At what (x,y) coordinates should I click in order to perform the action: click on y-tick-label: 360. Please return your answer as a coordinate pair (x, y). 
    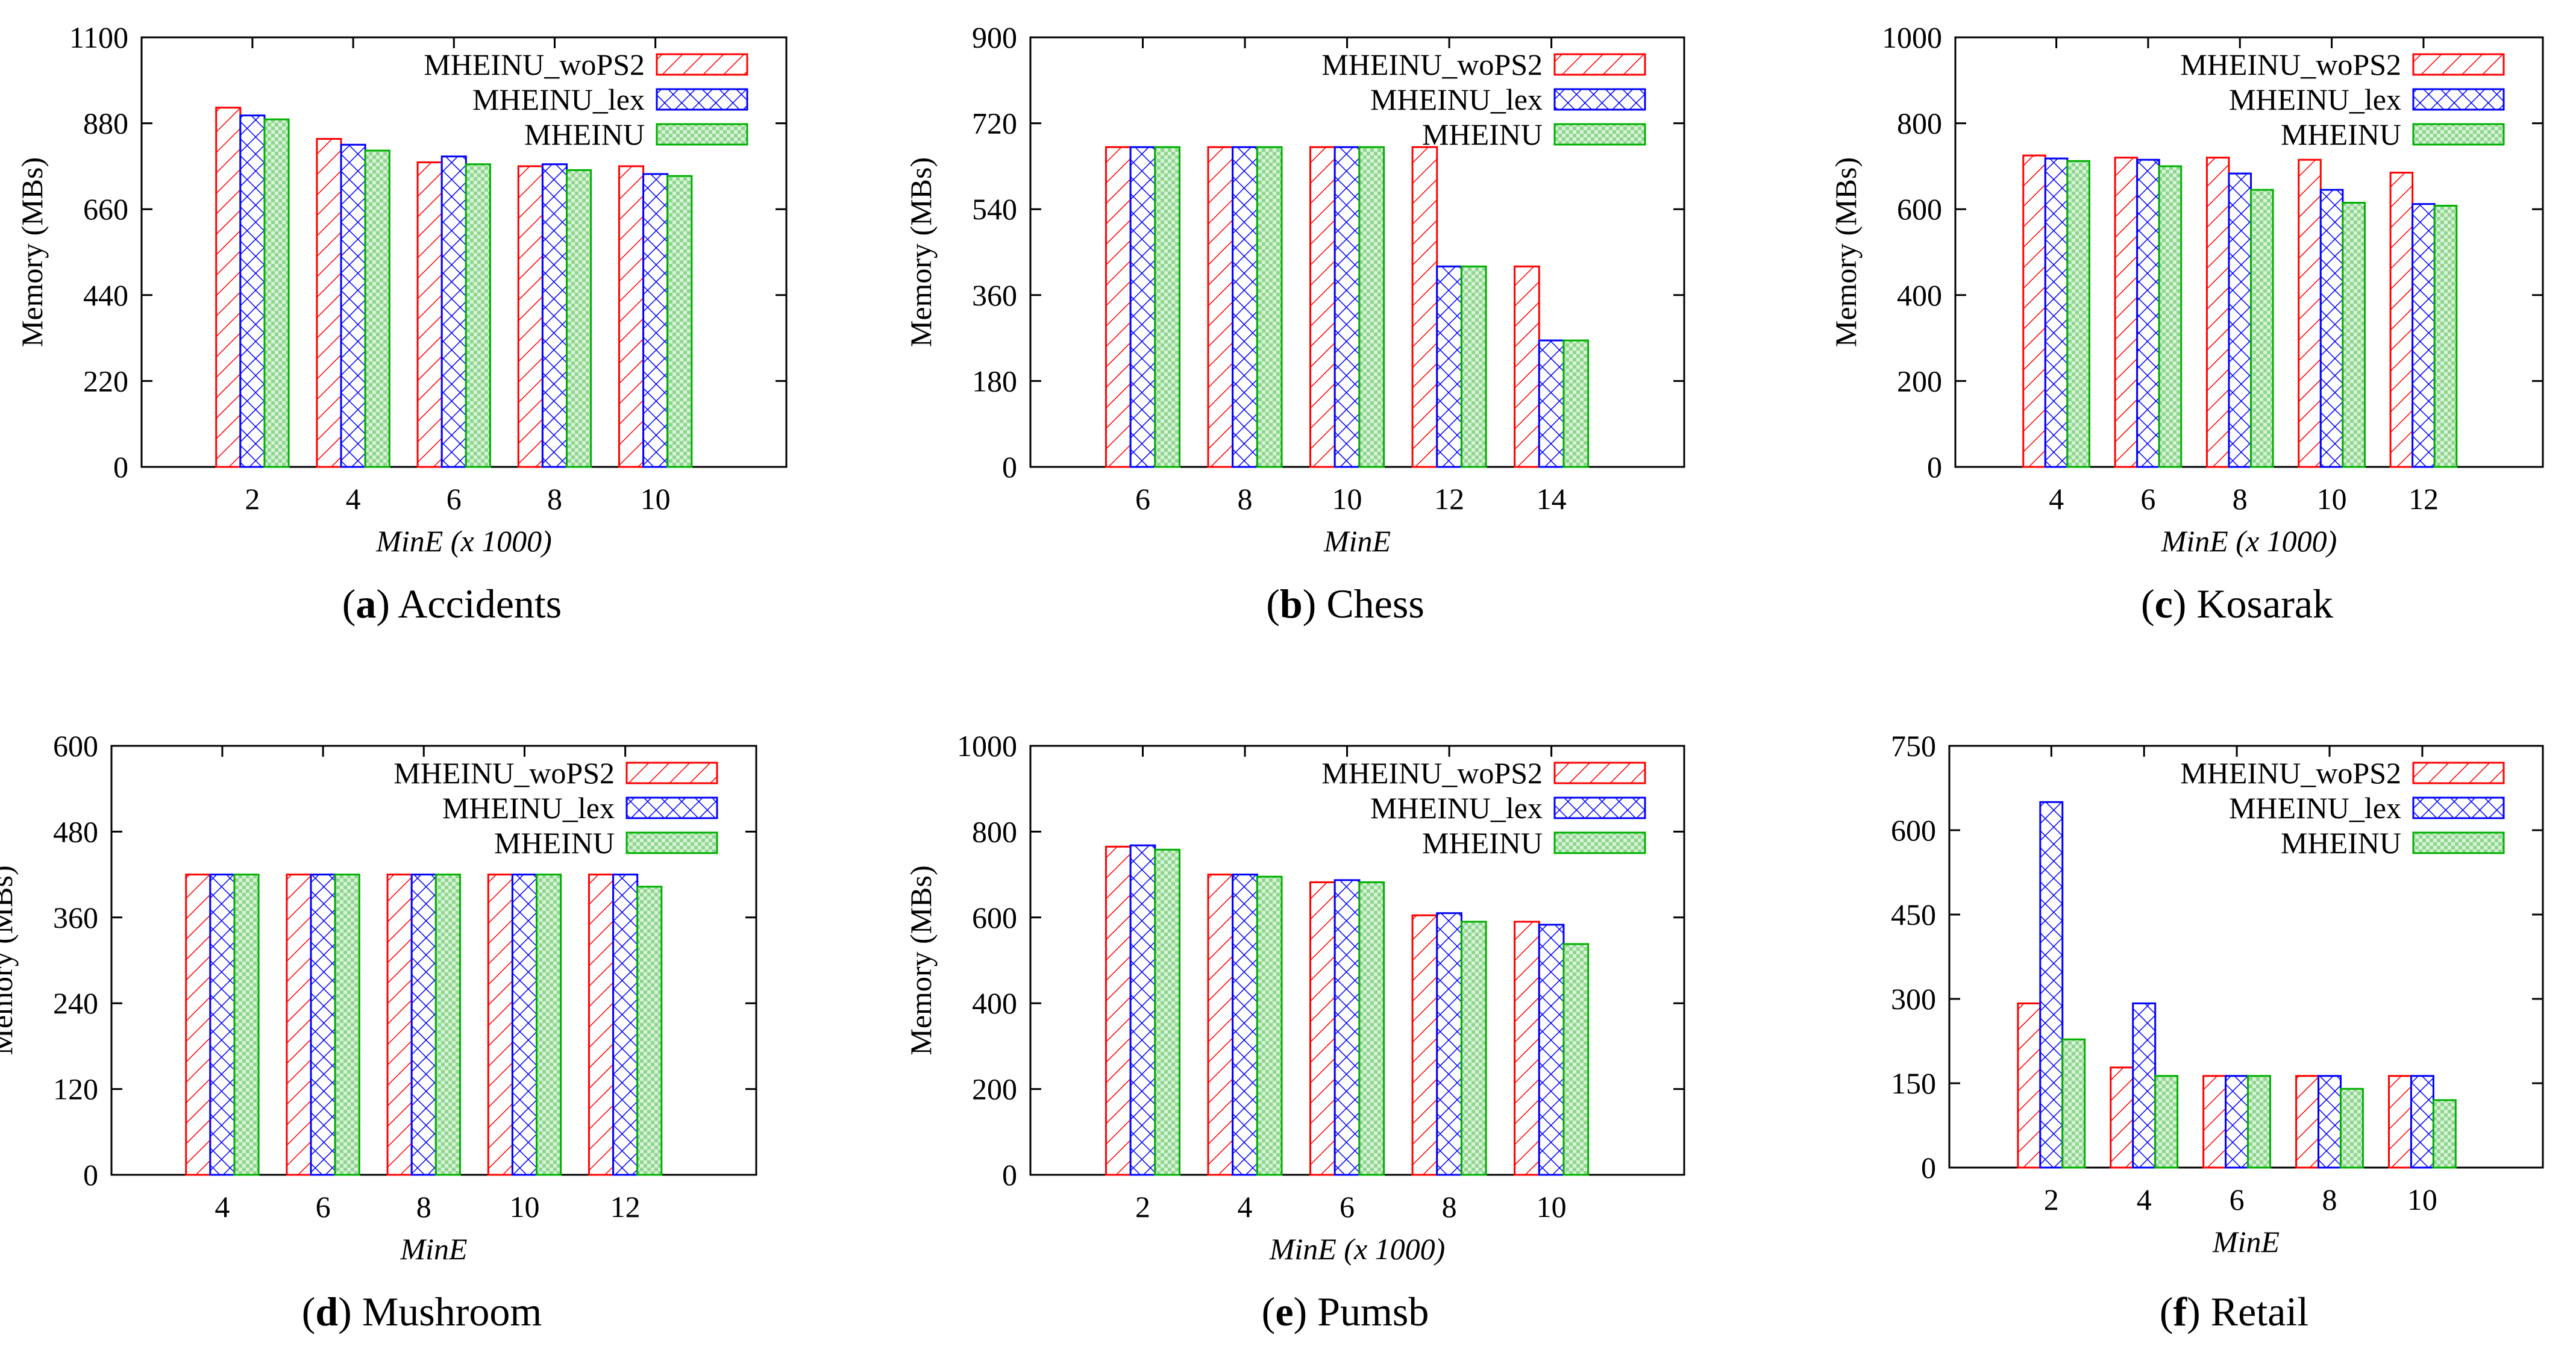
    Looking at the image, I should click on (994, 295).